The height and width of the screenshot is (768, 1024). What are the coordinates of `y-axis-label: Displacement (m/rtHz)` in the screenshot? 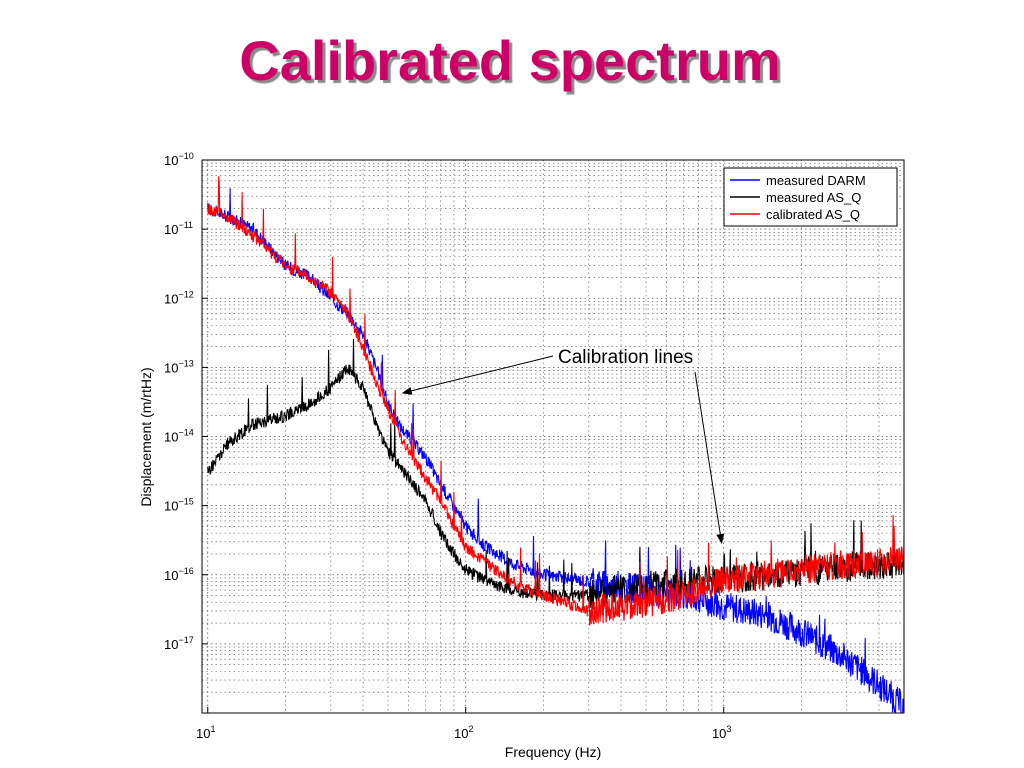 It's located at (146, 436).